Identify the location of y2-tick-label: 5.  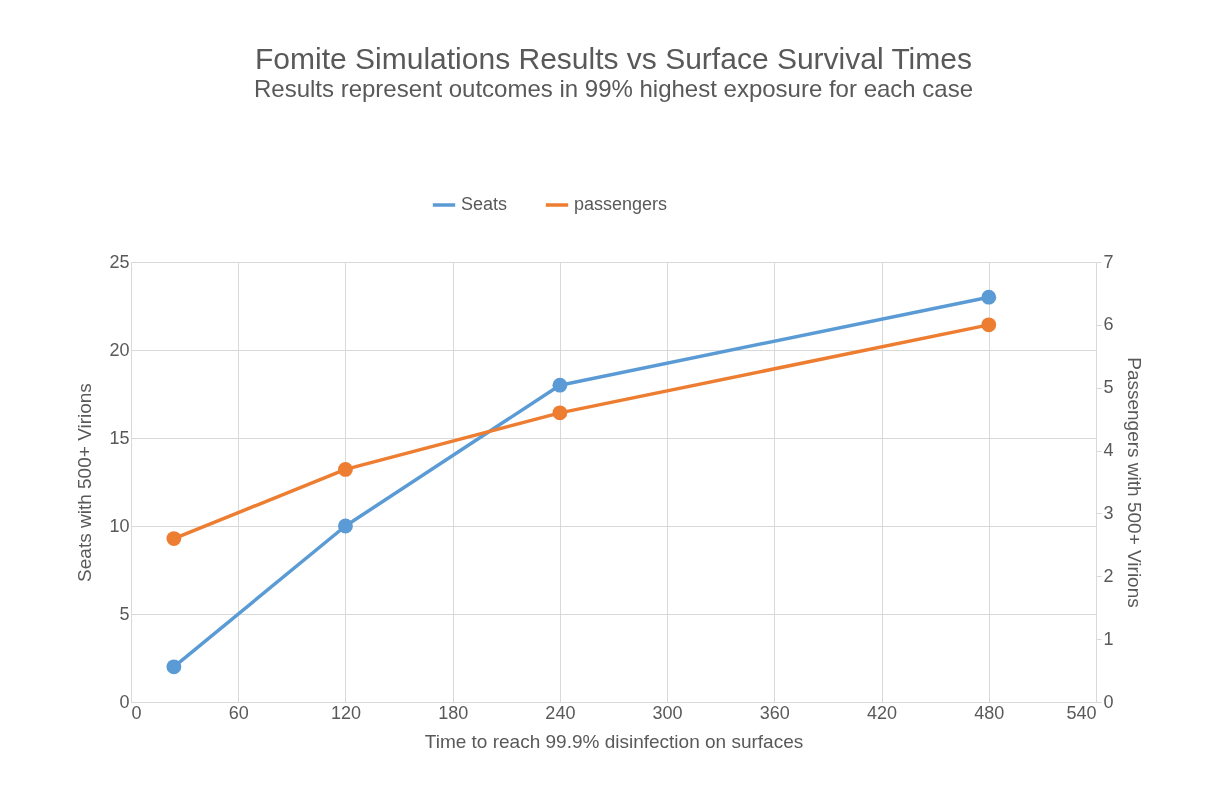
(1108, 387).